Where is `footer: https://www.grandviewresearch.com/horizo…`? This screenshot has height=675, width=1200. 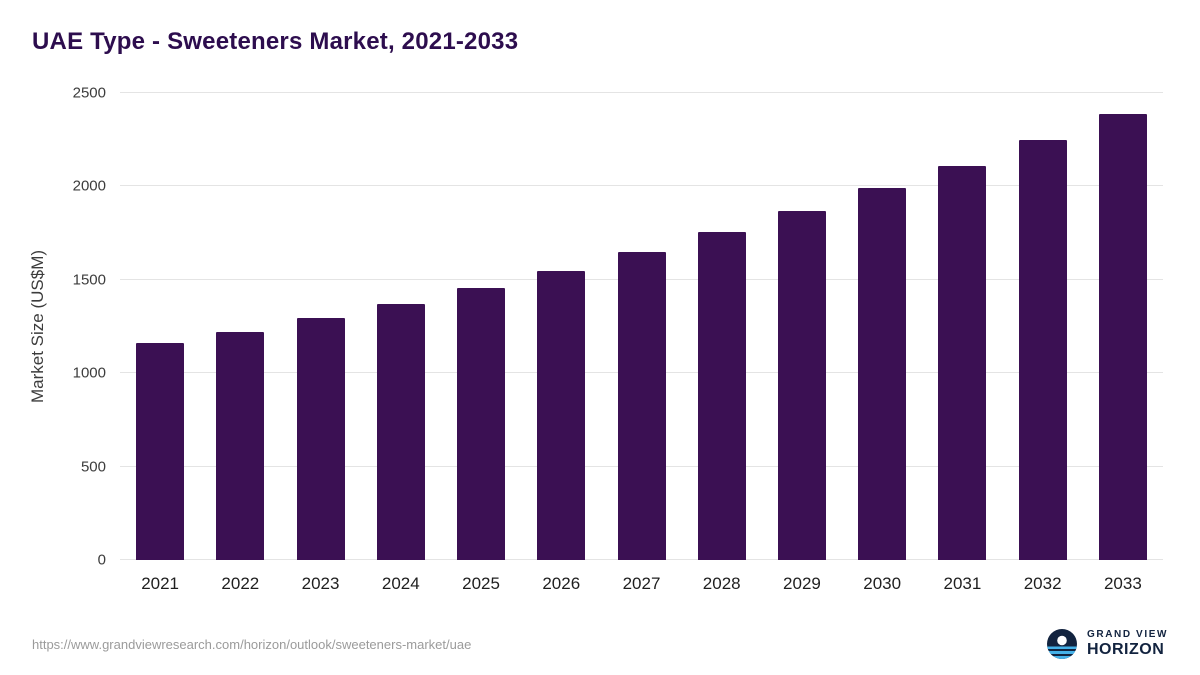 footer: https://www.grandviewresearch.com/horizo… is located at coordinates (600, 644).